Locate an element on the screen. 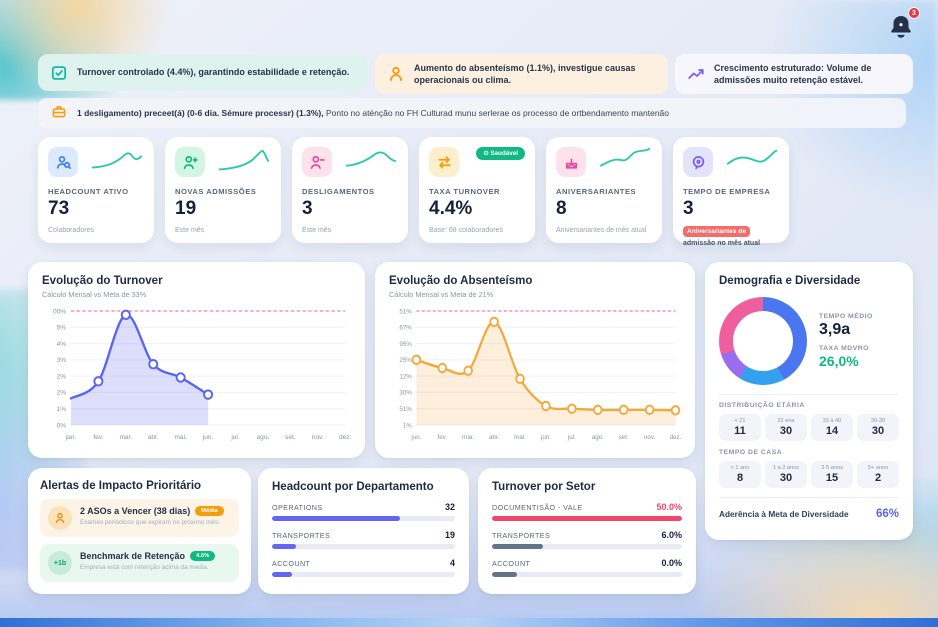 This screenshot has height=627, width=938. bar-row: ACCOUNT 4 is located at coordinates (363, 567).